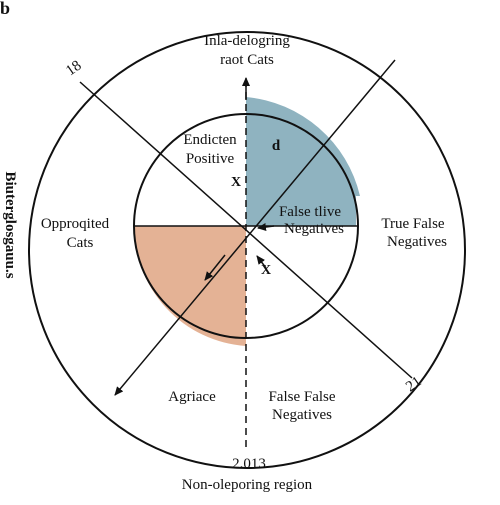 The image size is (500, 505). What do you see at coordinates (413, 385) in the screenshot?
I see `number-21: 21` at bounding box center [413, 385].